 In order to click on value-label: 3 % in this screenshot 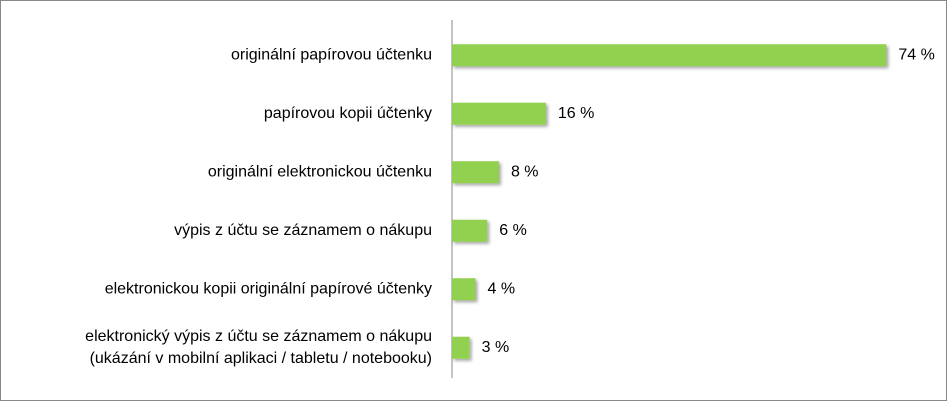, I will do `click(496, 347)`.